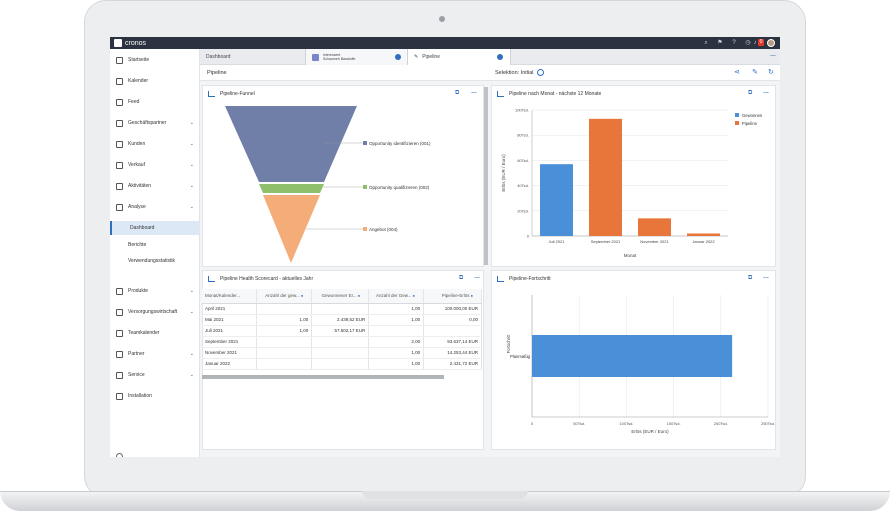 Image resolution: width=890 pixels, height=512 pixels. Describe the element at coordinates (452, 296) in the screenshot. I see `column-header: Pipeline-Erlös ●` at that location.